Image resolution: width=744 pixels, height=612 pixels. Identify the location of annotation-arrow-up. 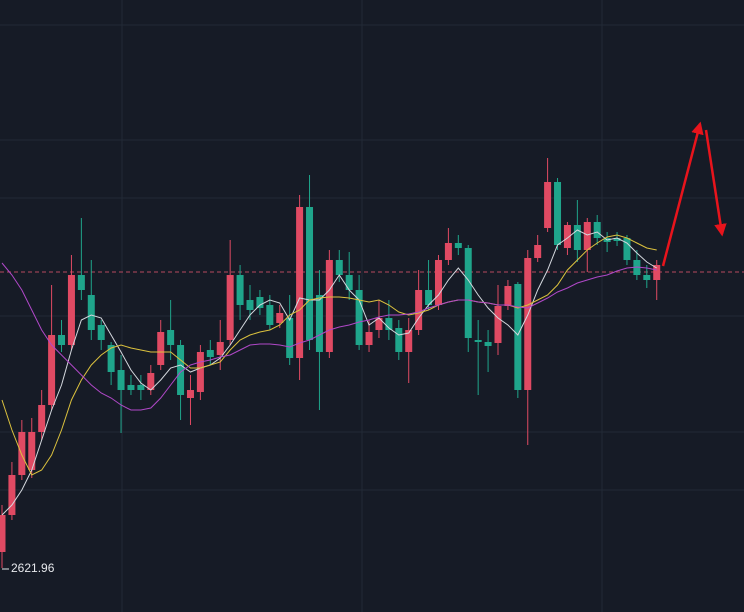
(682, 194).